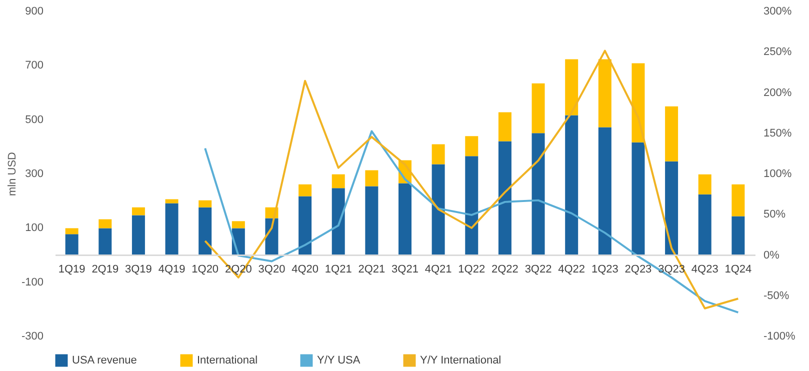 The width and height of the screenshot is (809, 371). Describe the element at coordinates (32, 336) in the screenshot. I see `y-tick-label: -300` at that location.